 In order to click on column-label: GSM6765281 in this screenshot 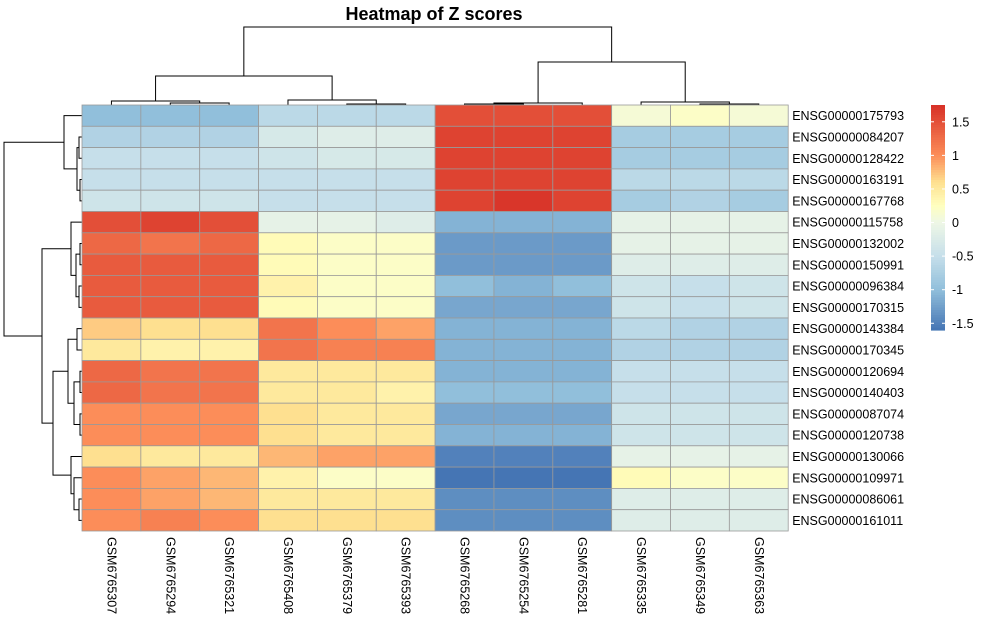, I will do `click(582, 575)`.